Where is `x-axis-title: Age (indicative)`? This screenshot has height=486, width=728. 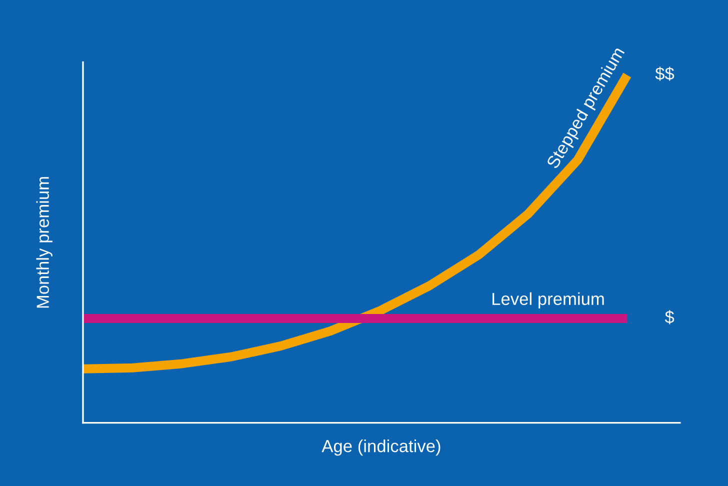
x-axis-title: Age (indicative) is located at coordinates (381, 447).